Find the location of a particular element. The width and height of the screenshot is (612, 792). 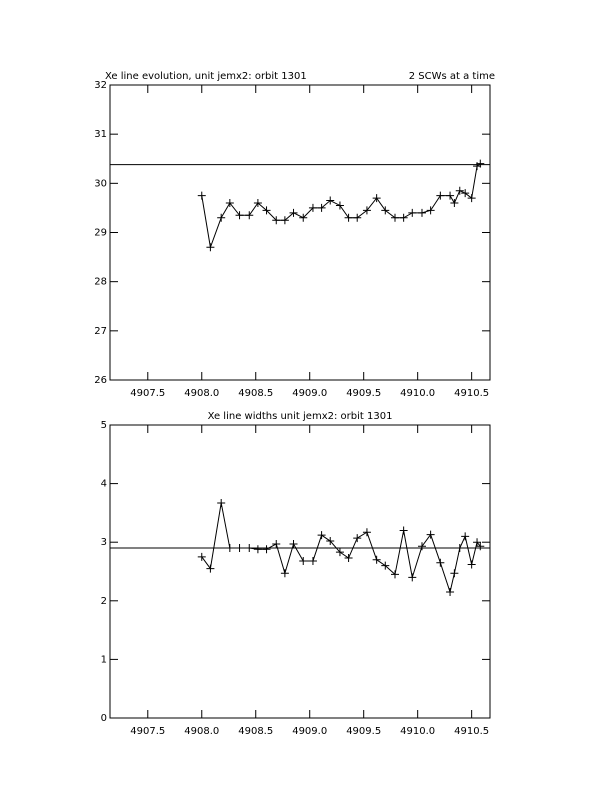

y-tick-label: 32 is located at coordinates (100, 85).